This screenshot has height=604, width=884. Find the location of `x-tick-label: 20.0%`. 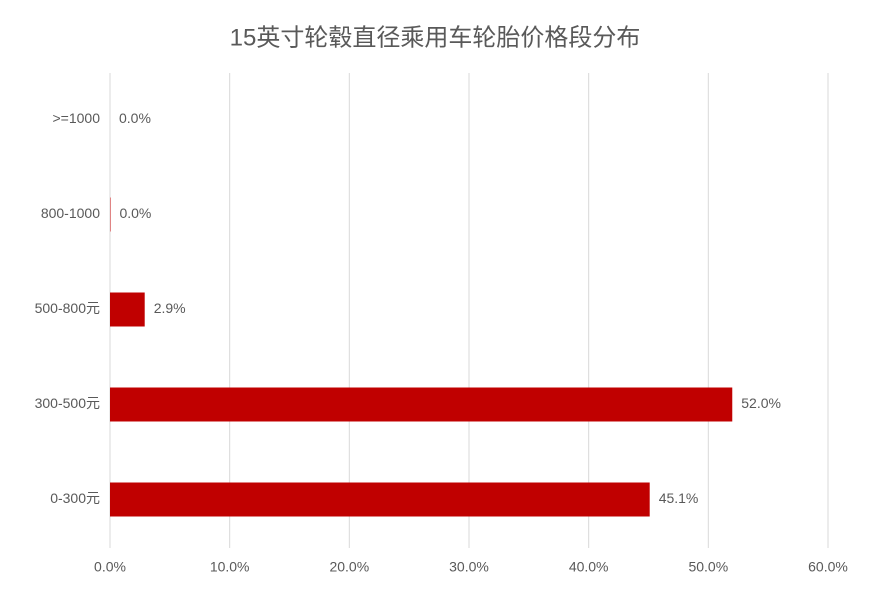

x-tick-label: 20.0% is located at coordinates (349, 567).